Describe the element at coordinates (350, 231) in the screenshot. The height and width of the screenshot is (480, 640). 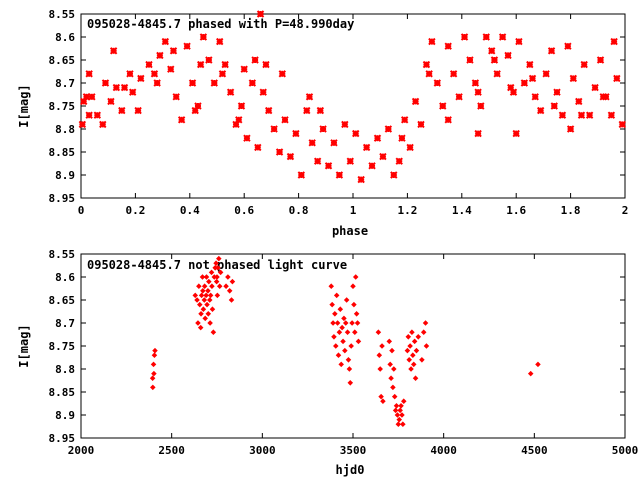
I see `x-axis-label: phase` at that location.